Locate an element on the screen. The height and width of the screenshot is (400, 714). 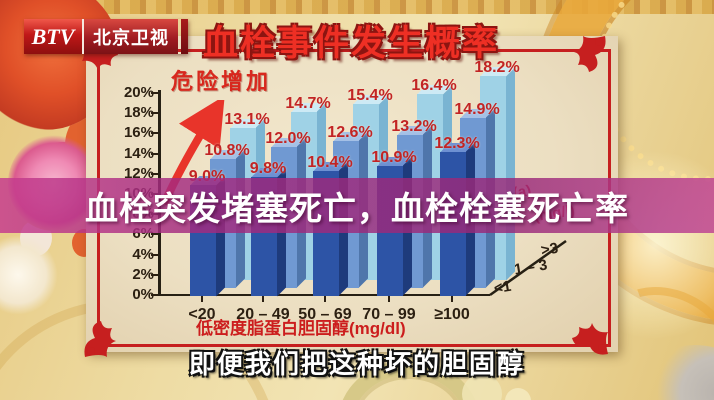
x-tick-label: 20 – 49 is located at coordinates (263, 314).